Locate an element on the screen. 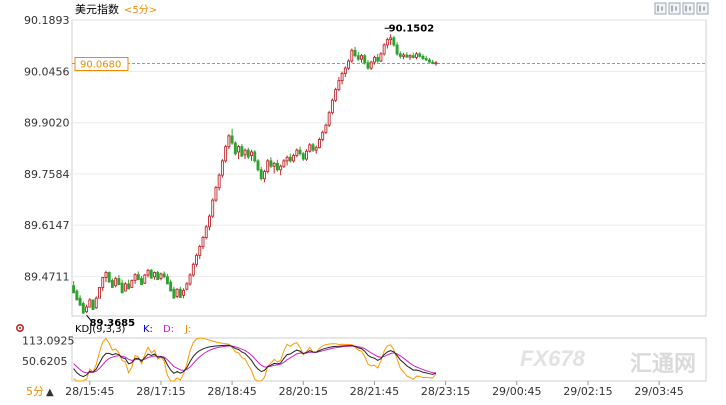 The width and height of the screenshot is (726, 405). main-y-tick-label: 89.7584 is located at coordinates (47, 174).